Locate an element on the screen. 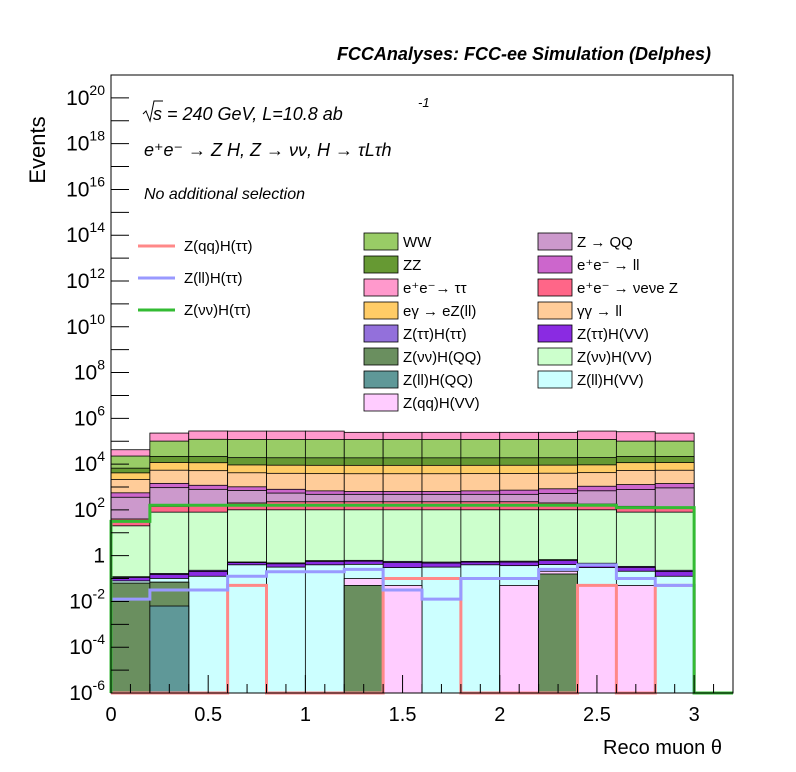  x-tick-label: 1 is located at coordinates (305, 715).